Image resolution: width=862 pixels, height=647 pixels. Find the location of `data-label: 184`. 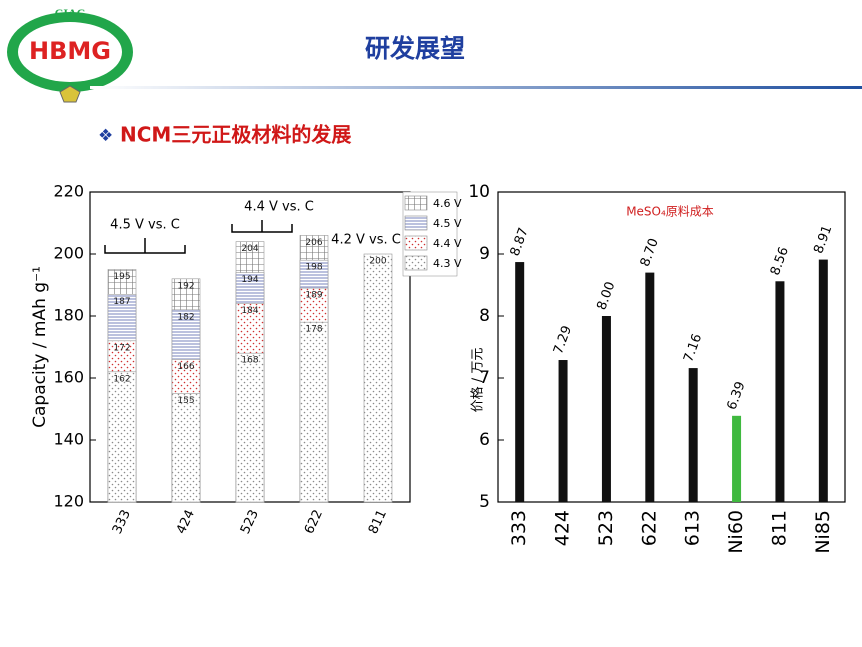

data-label: 184 is located at coordinates (249, 311).